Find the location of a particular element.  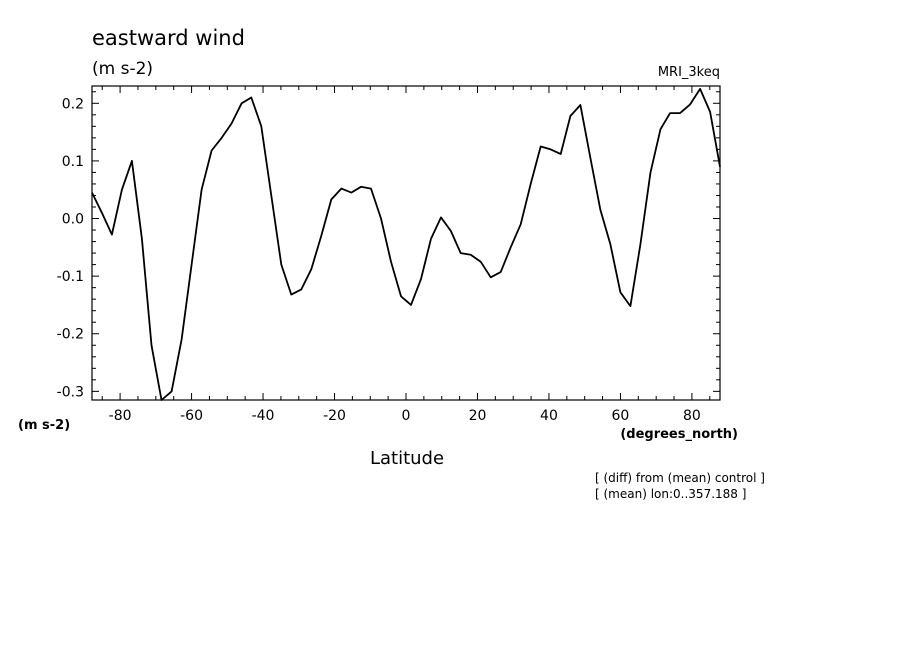

y-tick-label: -0.1 is located at coordinates (70, 277).